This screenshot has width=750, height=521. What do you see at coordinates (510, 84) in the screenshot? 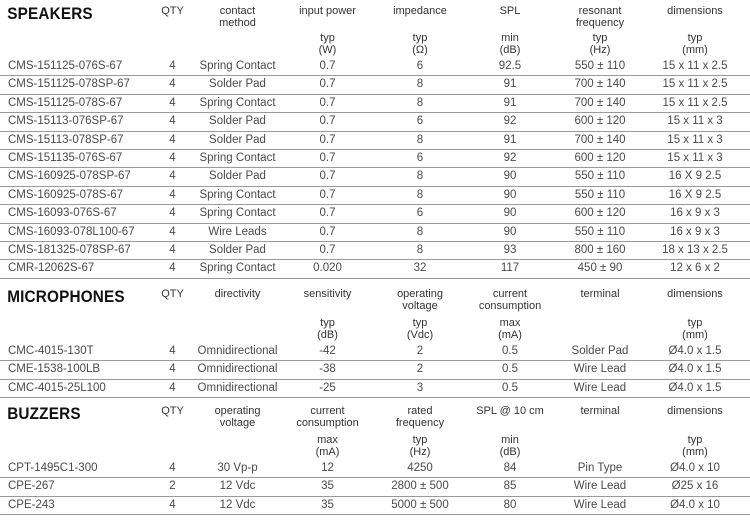
I see `cell: 91` at bounding box center [510, 84].